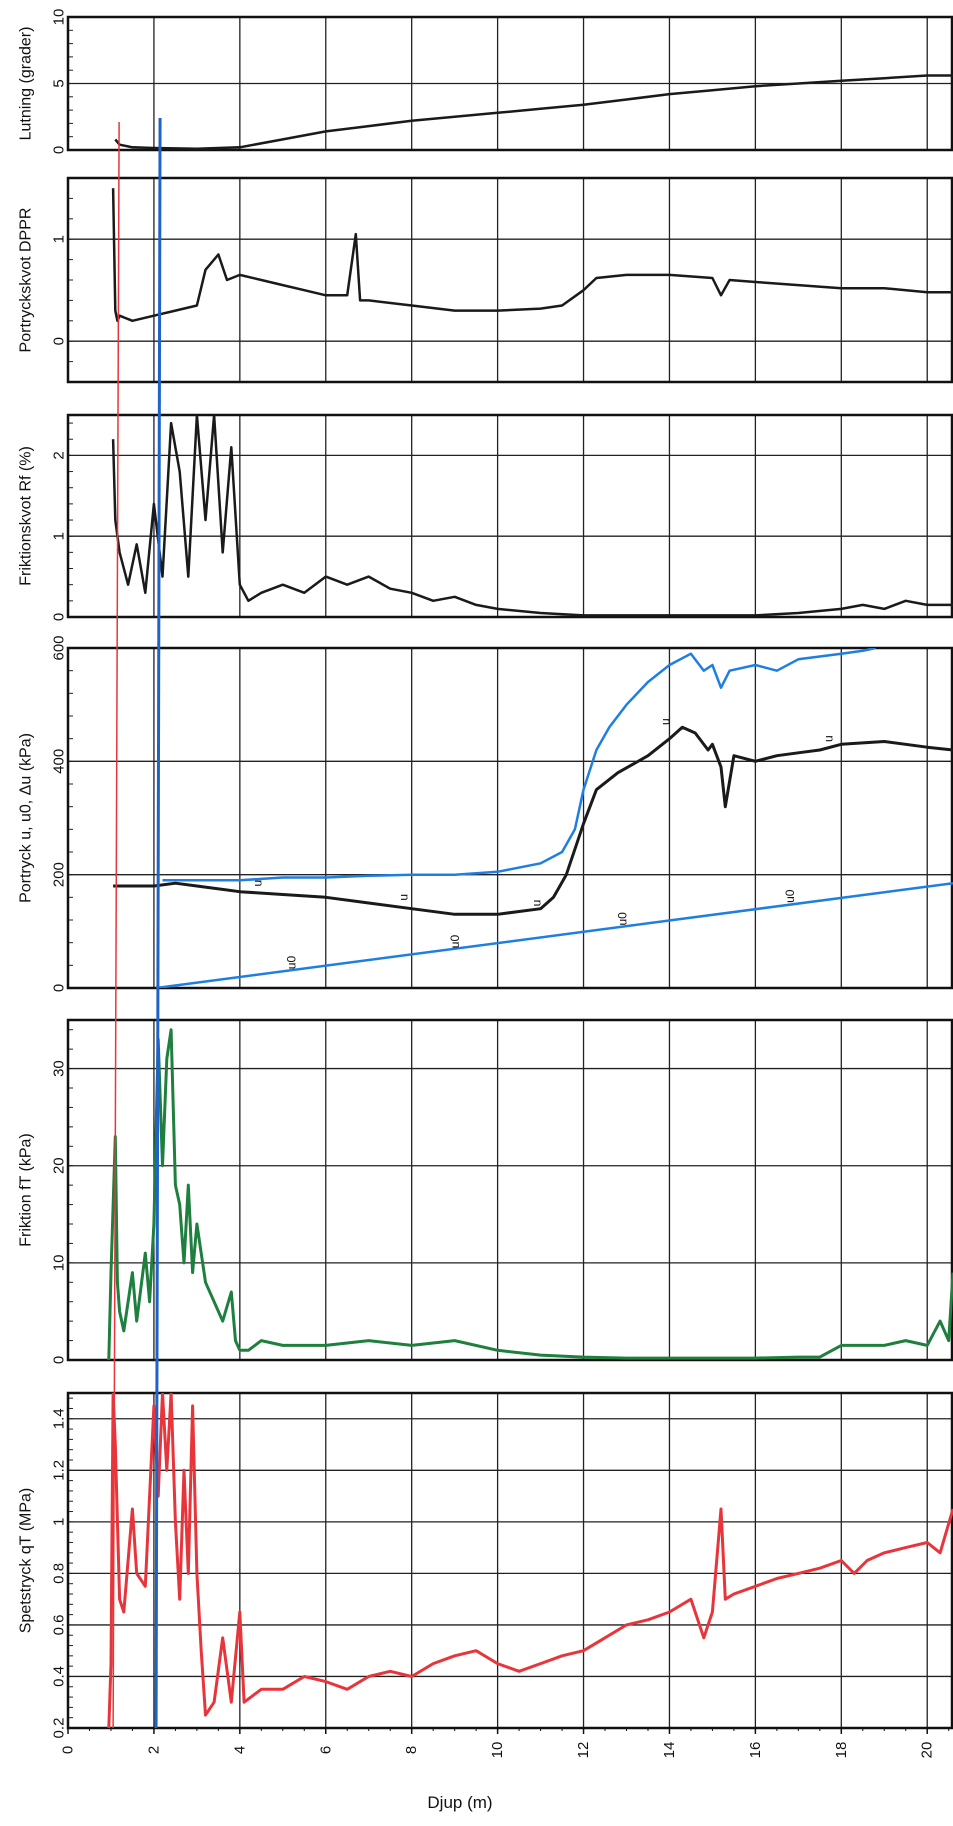  What do you see at coordinates (153, 1750) in the screenshot?
I see `x-tick-label: 2` at bounding box center [153, 1750].